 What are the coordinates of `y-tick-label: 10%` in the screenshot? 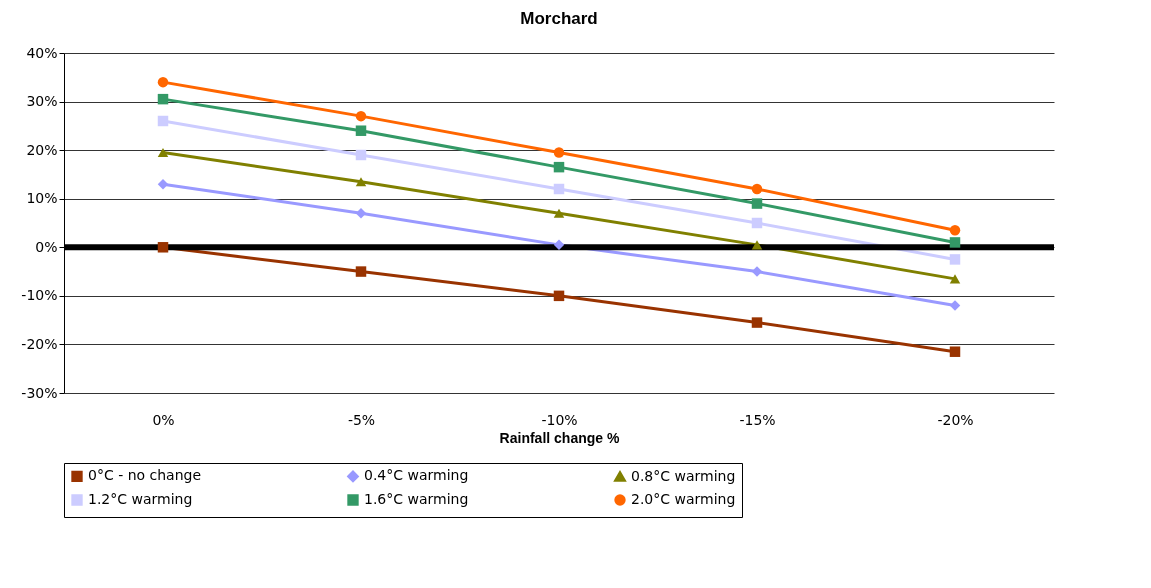 It's located at (42, 198).